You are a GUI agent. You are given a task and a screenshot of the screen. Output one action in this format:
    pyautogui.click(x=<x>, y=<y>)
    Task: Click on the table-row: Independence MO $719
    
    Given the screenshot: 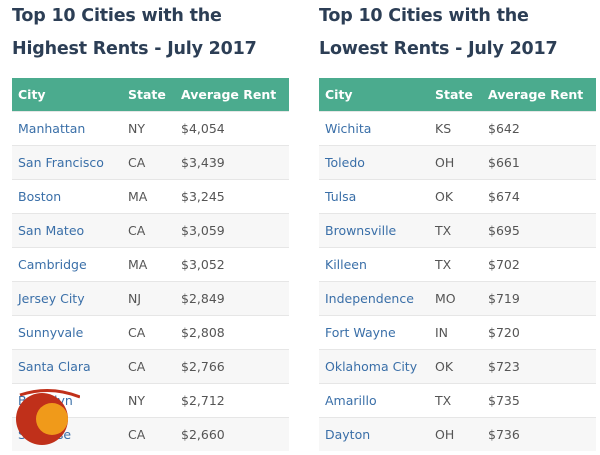 What is the action you would take?
    pyautogui.click(x=457, y=298)
    